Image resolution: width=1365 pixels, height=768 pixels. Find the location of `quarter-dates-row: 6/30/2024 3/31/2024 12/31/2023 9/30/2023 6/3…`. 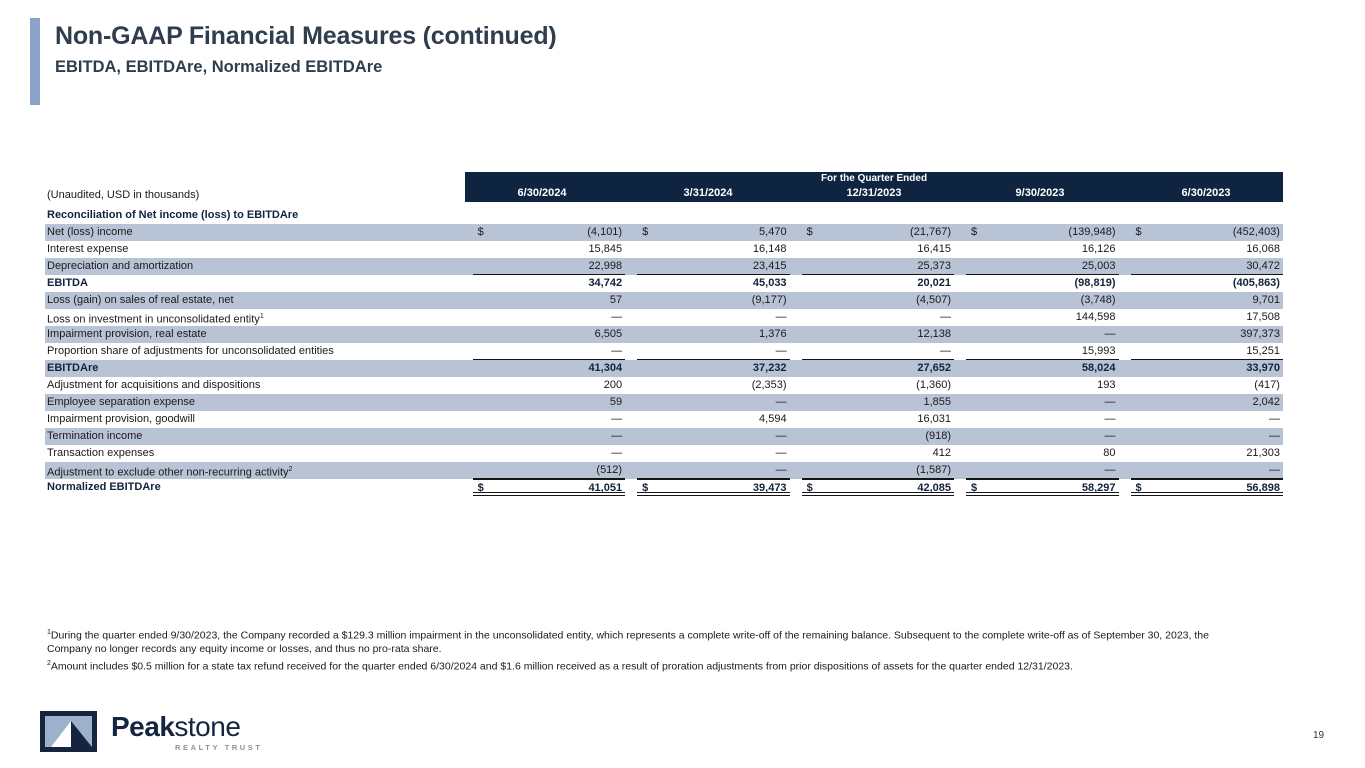

quarter-dates-row: 6/30/2024 3/31/2024 12/31/2023 9/30/2023 6/3… is located at coordinates (874, 193).